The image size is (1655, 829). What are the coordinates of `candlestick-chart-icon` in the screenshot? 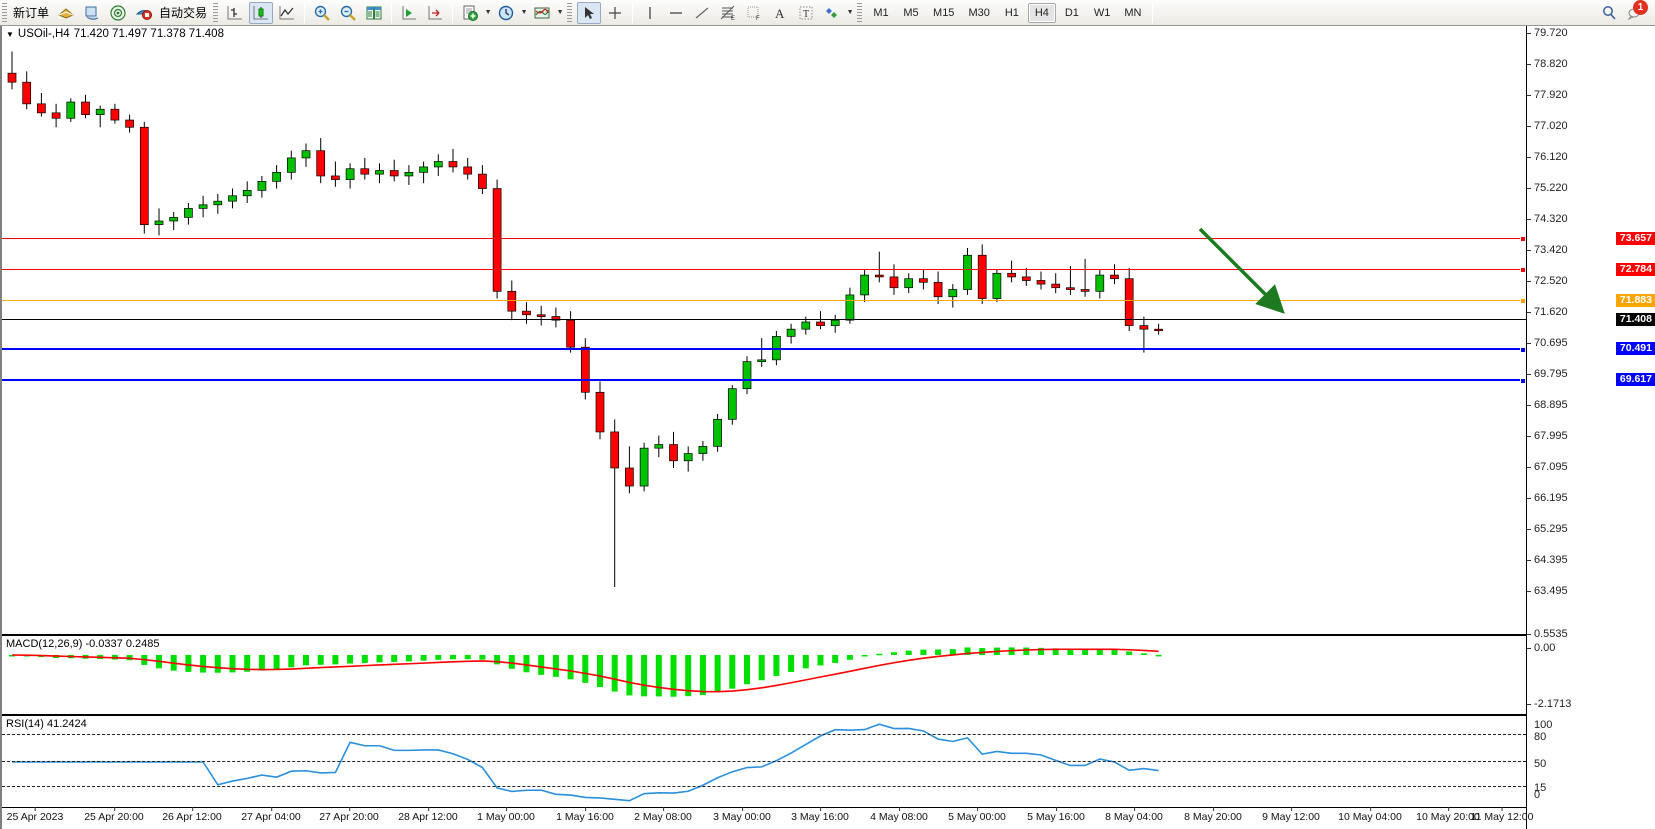 It's located at (261, 12).